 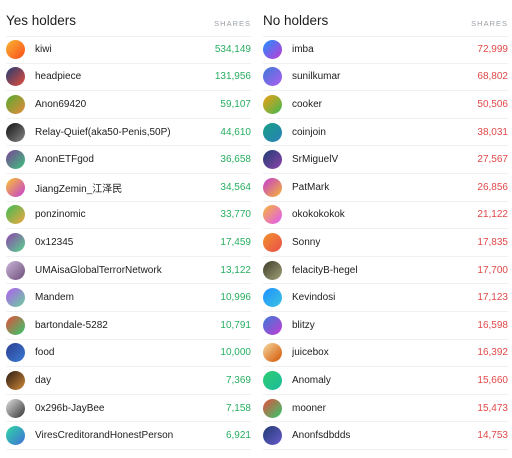 What do you see at coordinates (128, 50) in the screenshot?
I see `holder-row: kiwi 534,149` at bounding box center [128, 50].